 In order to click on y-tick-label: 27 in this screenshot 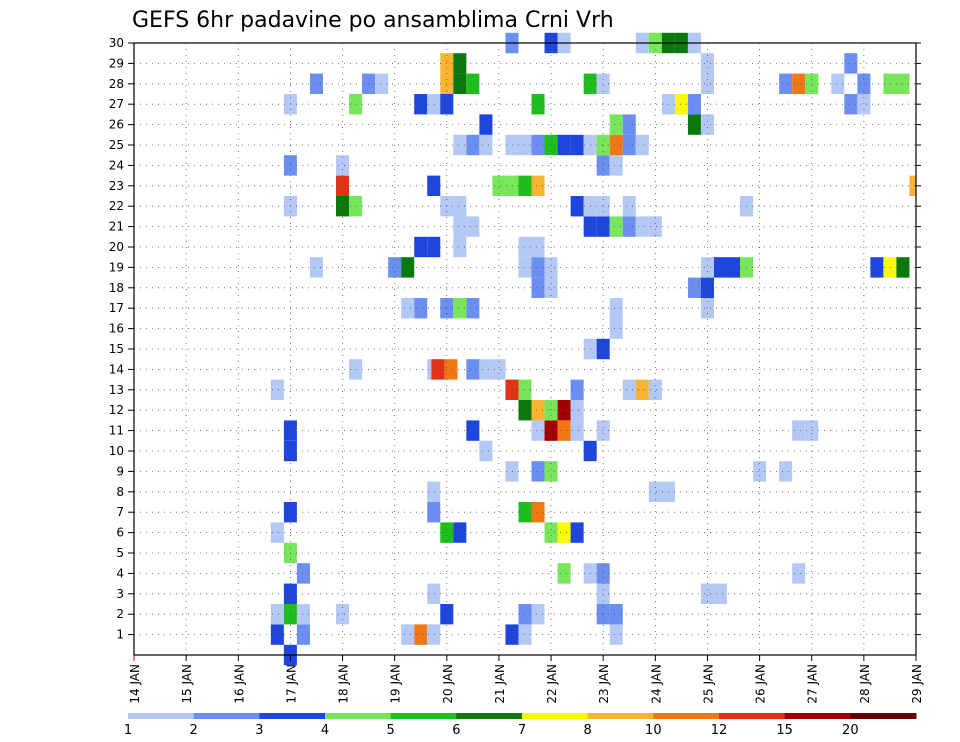, I will do `click(116, 104)`.